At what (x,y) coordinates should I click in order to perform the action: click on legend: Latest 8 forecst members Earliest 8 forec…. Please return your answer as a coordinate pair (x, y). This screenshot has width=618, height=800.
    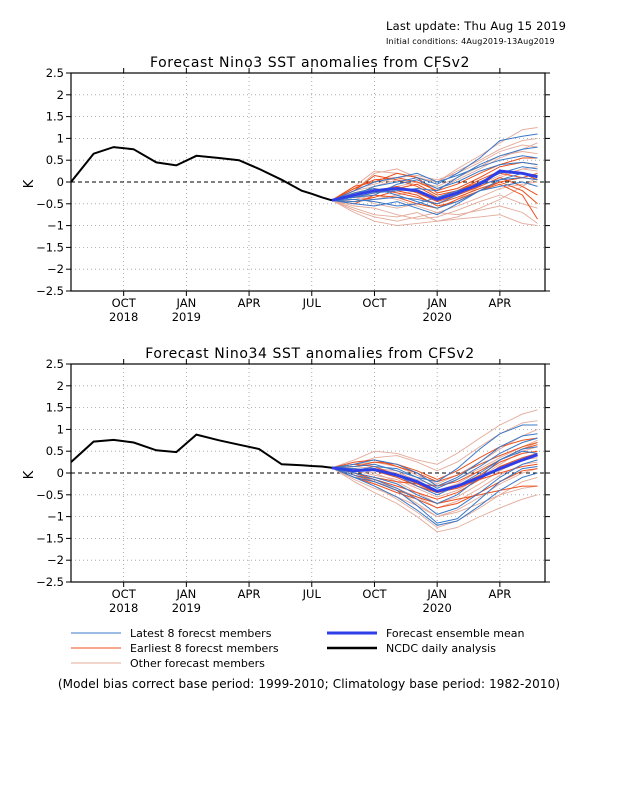
    Looking at the image, I should click on (298, 648).